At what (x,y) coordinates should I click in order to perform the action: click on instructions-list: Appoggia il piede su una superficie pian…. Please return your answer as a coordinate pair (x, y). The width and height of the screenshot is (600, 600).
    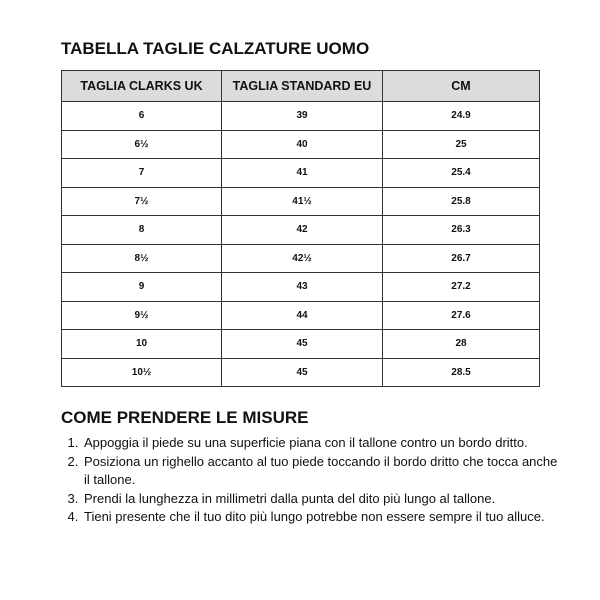
    Looking at the image, I should click on (314, 480).